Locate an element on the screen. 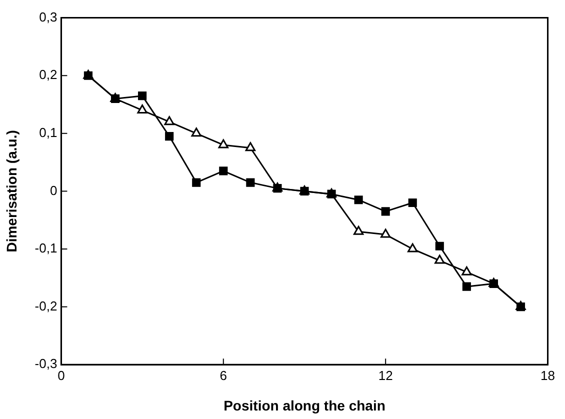 Image resolution: width=565 pixels, height=419 pixels. y-tick-label: 0,1 is located at coordinates (48, 132).